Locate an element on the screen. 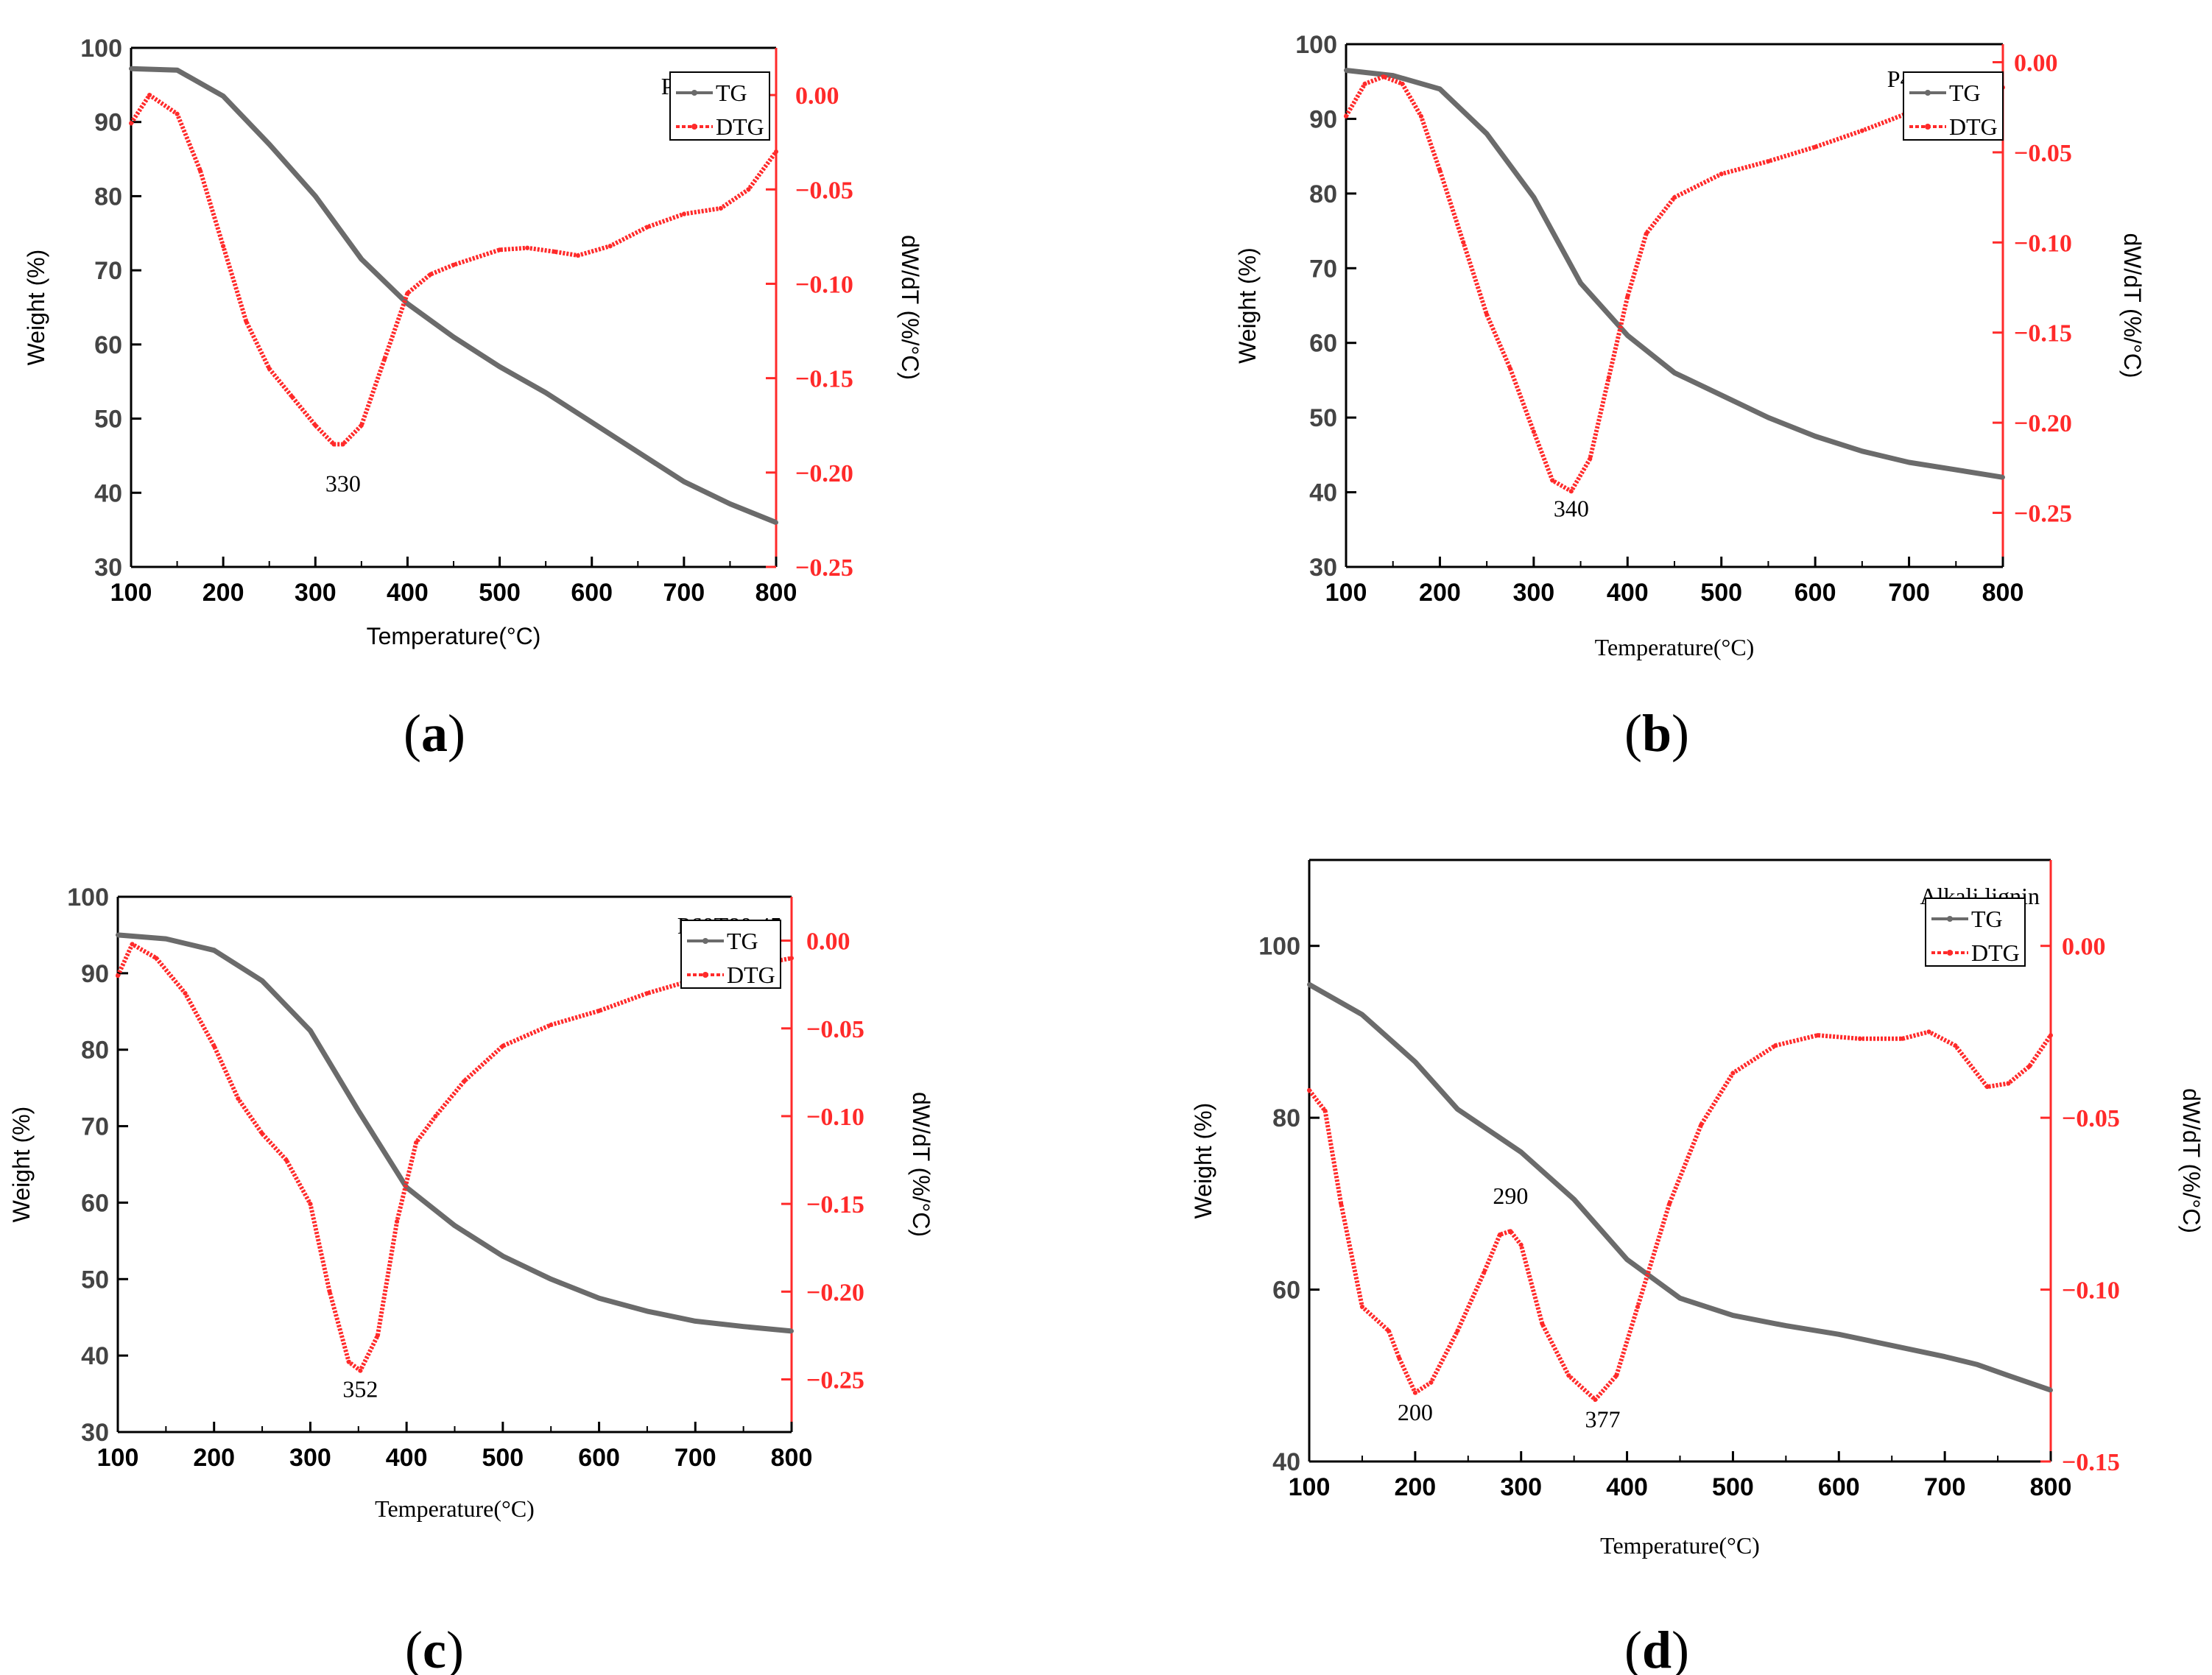  y-left-tick-label: 90 is located at coordinates (1323, 119).